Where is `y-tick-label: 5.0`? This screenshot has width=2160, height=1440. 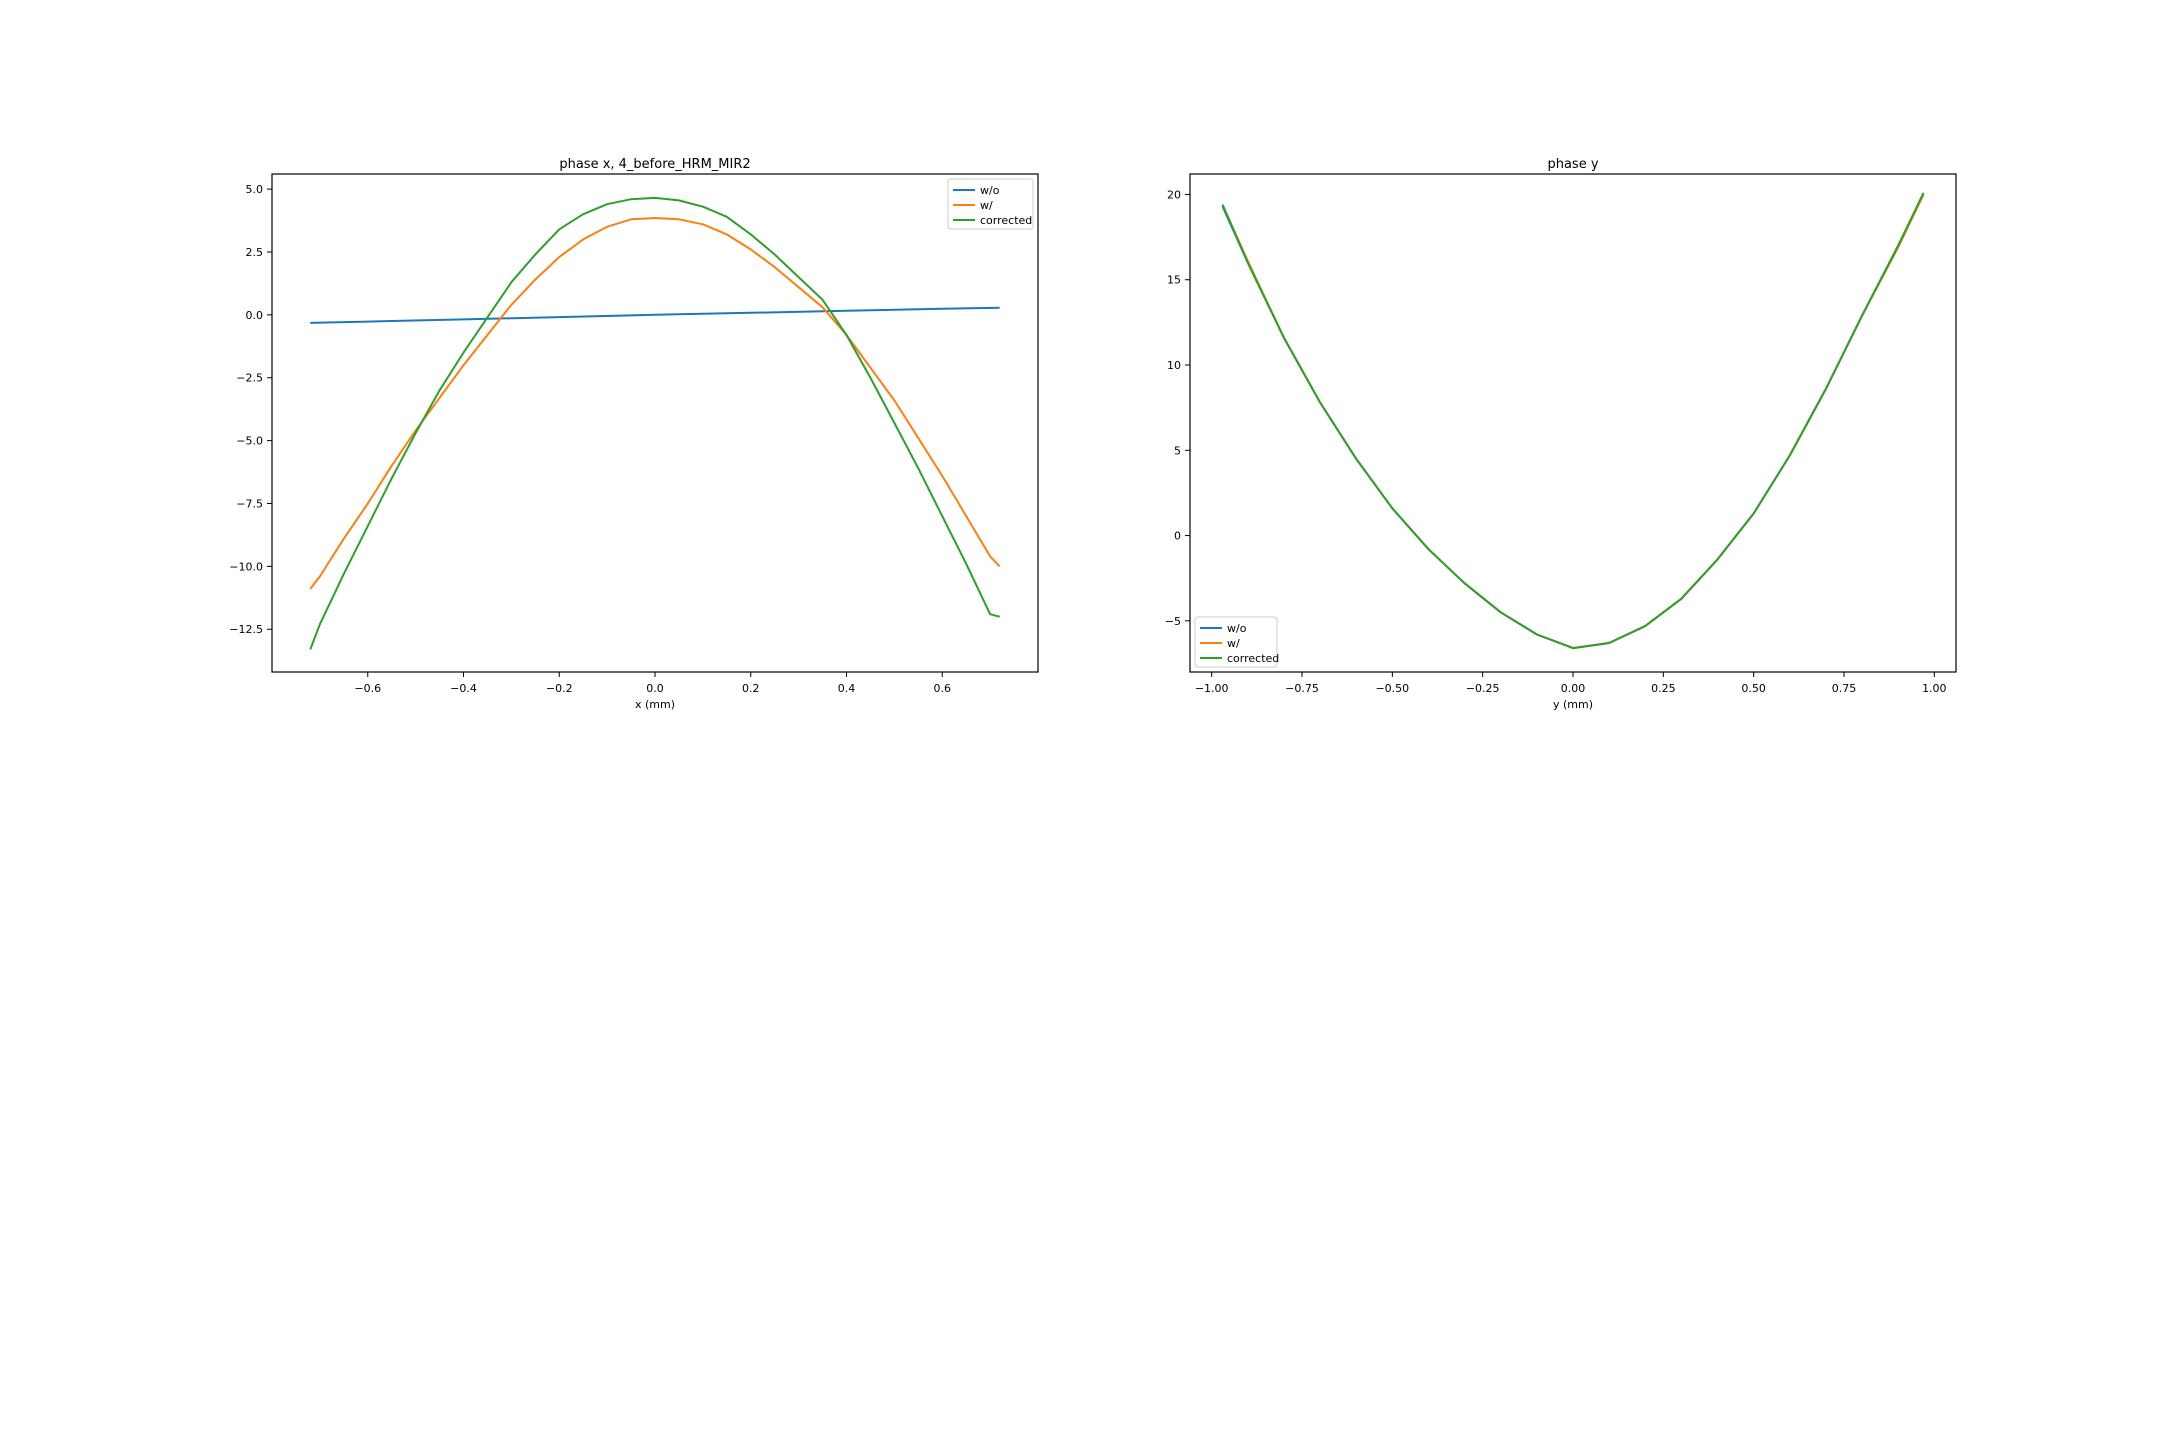
y-tick-label: 5.0 is located at coordinates (255, 189).